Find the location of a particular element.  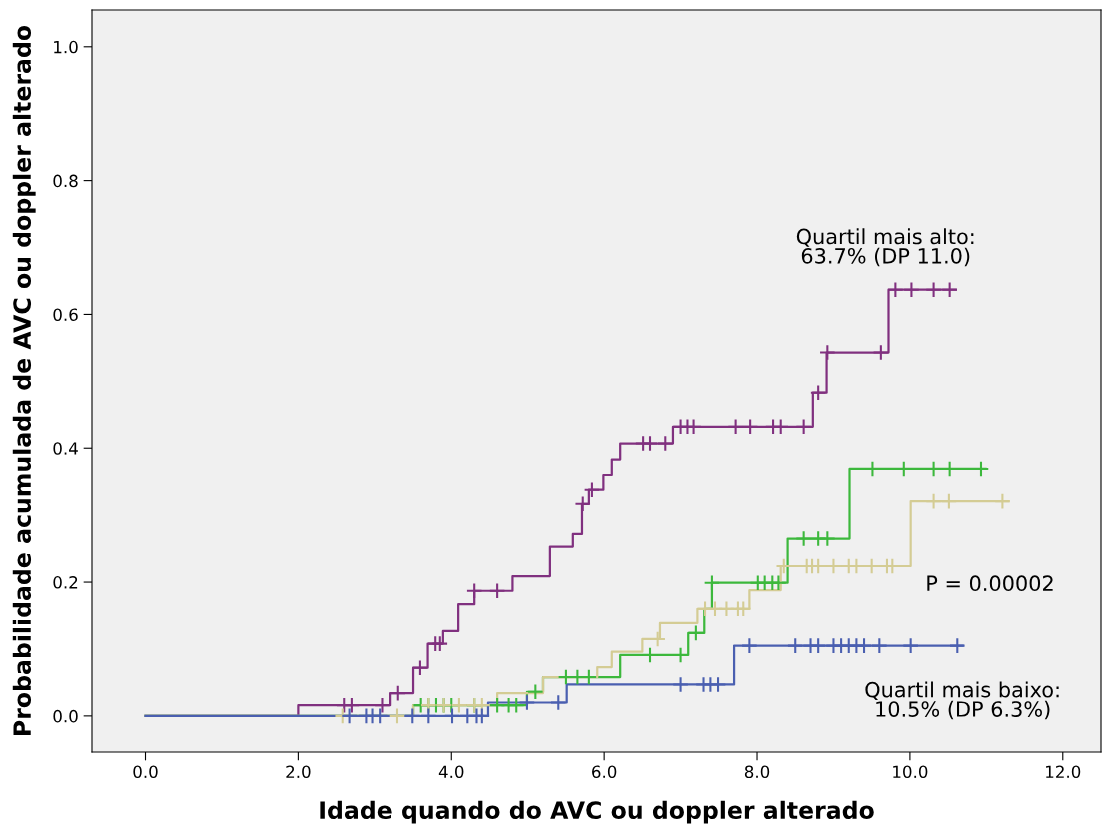

y-tick-label: 0.4 is located at coordinates (65, 448).